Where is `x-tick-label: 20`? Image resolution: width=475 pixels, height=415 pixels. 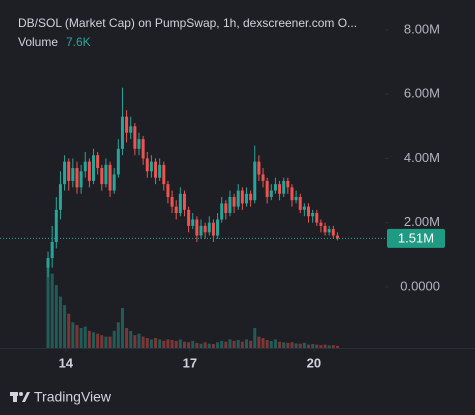
x-tick-label: 20 is located at coordinates (314, 362).